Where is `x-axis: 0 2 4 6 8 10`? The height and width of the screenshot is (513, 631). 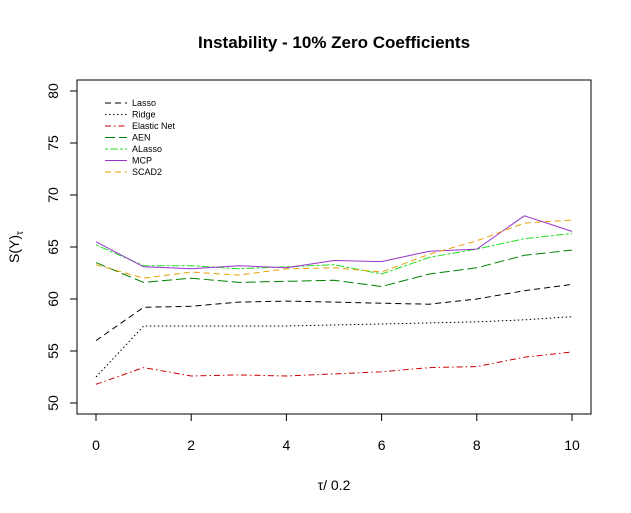 x-axis: 0 2 4 6 8 10 is located at coordinates (336, 433).